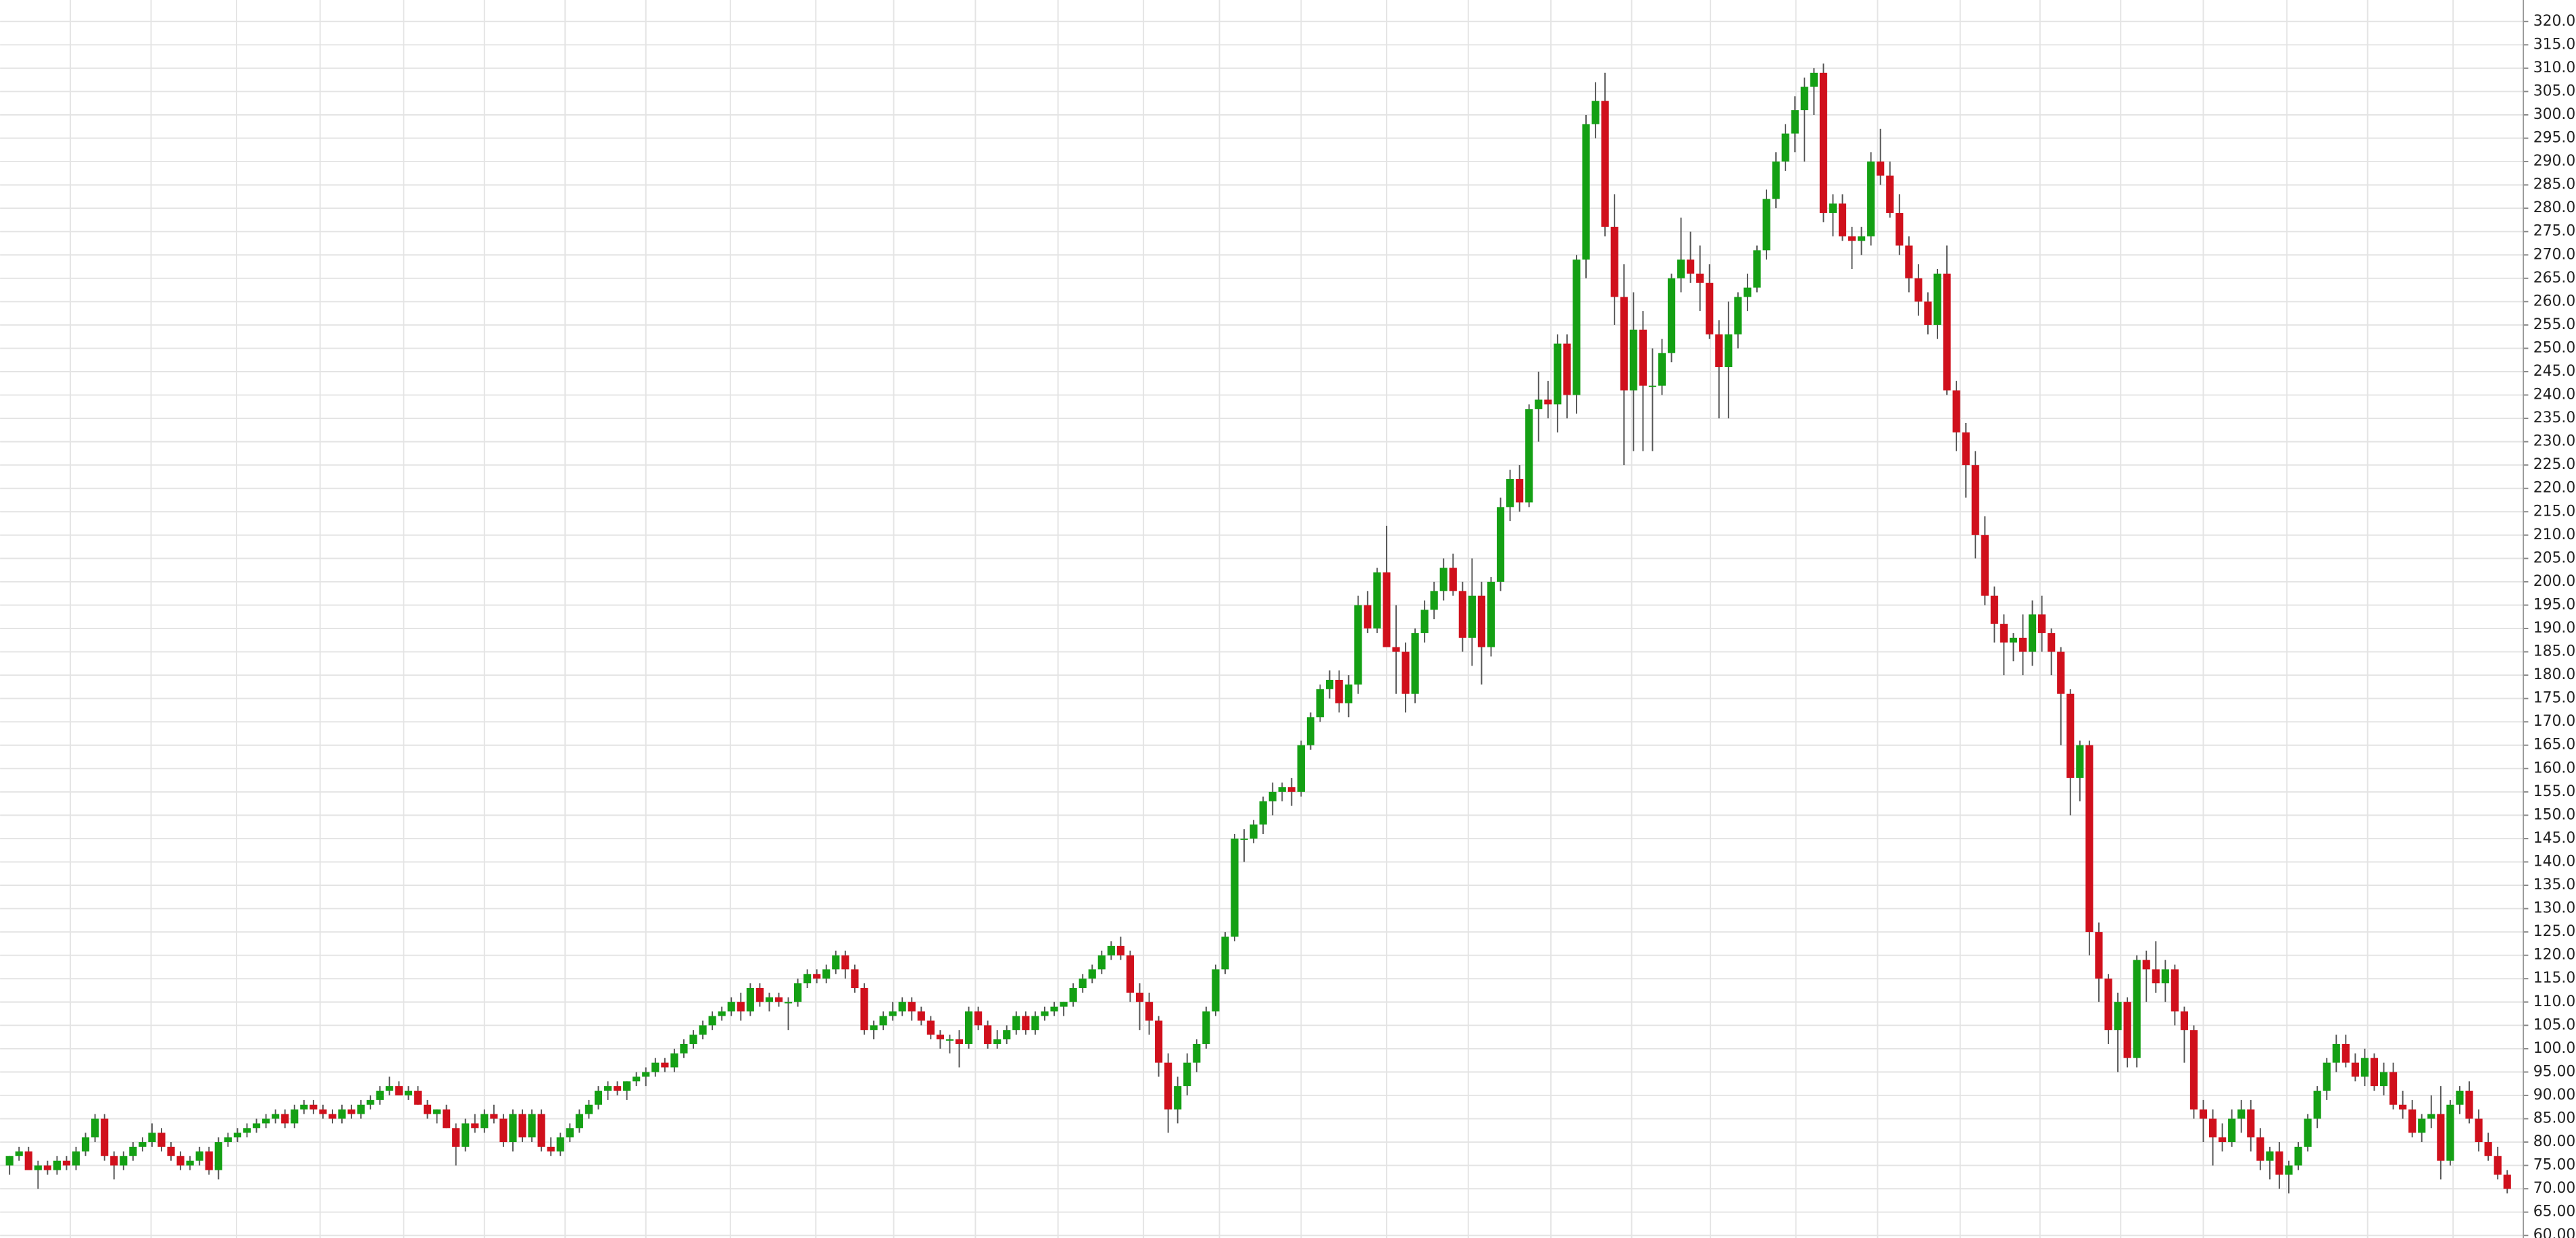  I want to click on y-tick-label: 200.00, so click(2555, 581).